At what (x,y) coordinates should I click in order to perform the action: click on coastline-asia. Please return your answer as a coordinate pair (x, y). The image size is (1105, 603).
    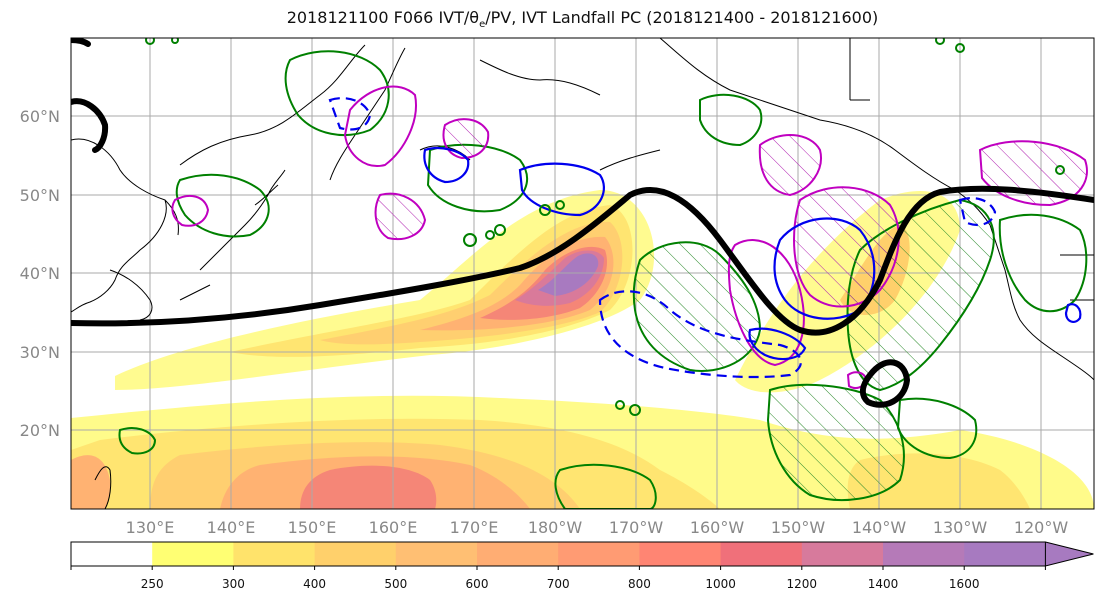
    Looking at the image, I should click on (218, 182).